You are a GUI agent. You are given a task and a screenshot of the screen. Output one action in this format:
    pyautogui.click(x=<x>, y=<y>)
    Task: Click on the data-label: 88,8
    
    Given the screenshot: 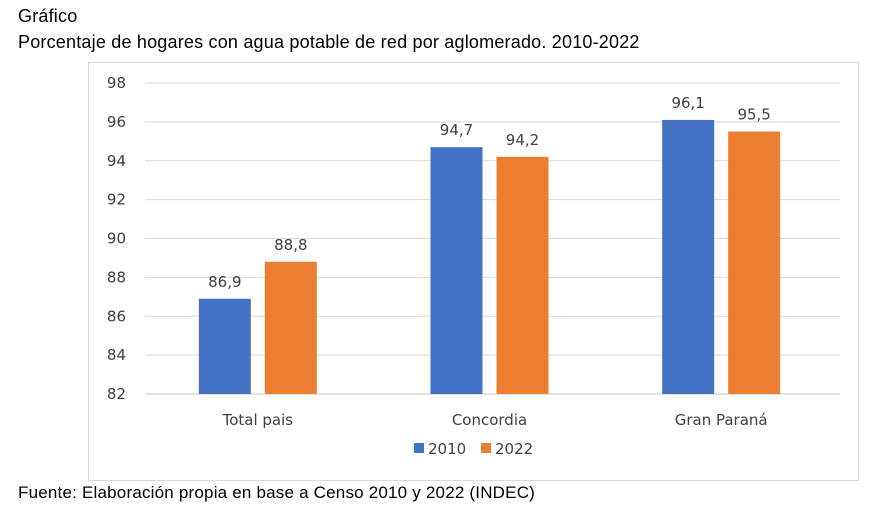 What is the action you would take?
    pyautogui.click(x=290, y=245)
    